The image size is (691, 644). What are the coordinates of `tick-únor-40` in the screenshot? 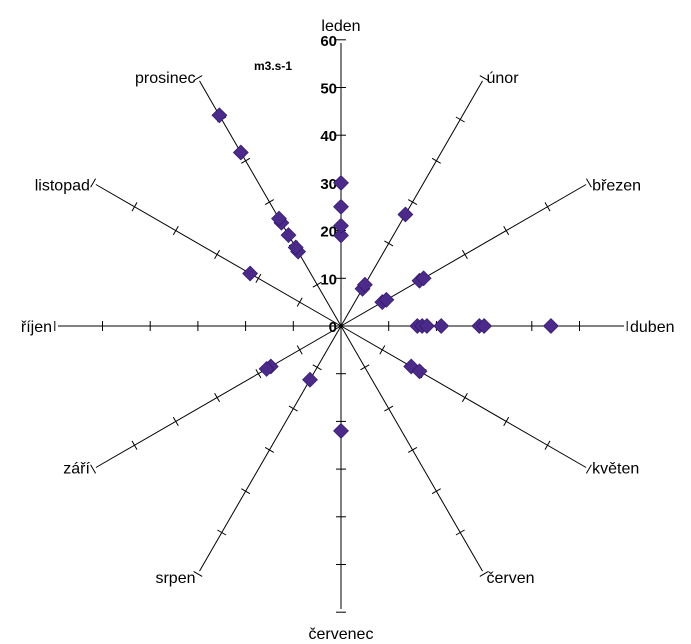 It's located at (436, 160).